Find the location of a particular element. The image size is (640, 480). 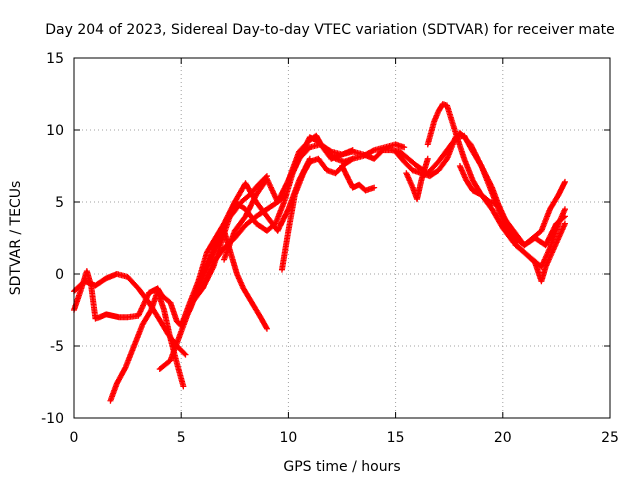

y-tick-label: -5 is located at coordinates (57, 347).